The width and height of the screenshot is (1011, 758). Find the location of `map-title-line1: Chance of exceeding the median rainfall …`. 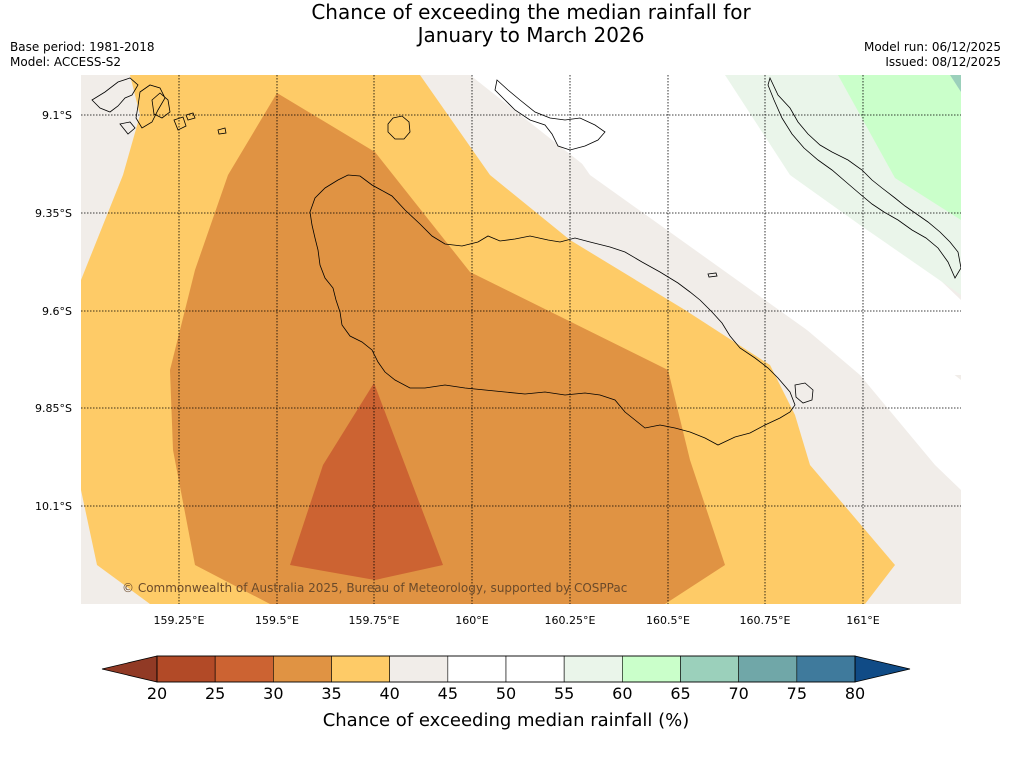

map-title-line1: Chance of exceeding the median rainfall … is located at coordinates (531, 12).